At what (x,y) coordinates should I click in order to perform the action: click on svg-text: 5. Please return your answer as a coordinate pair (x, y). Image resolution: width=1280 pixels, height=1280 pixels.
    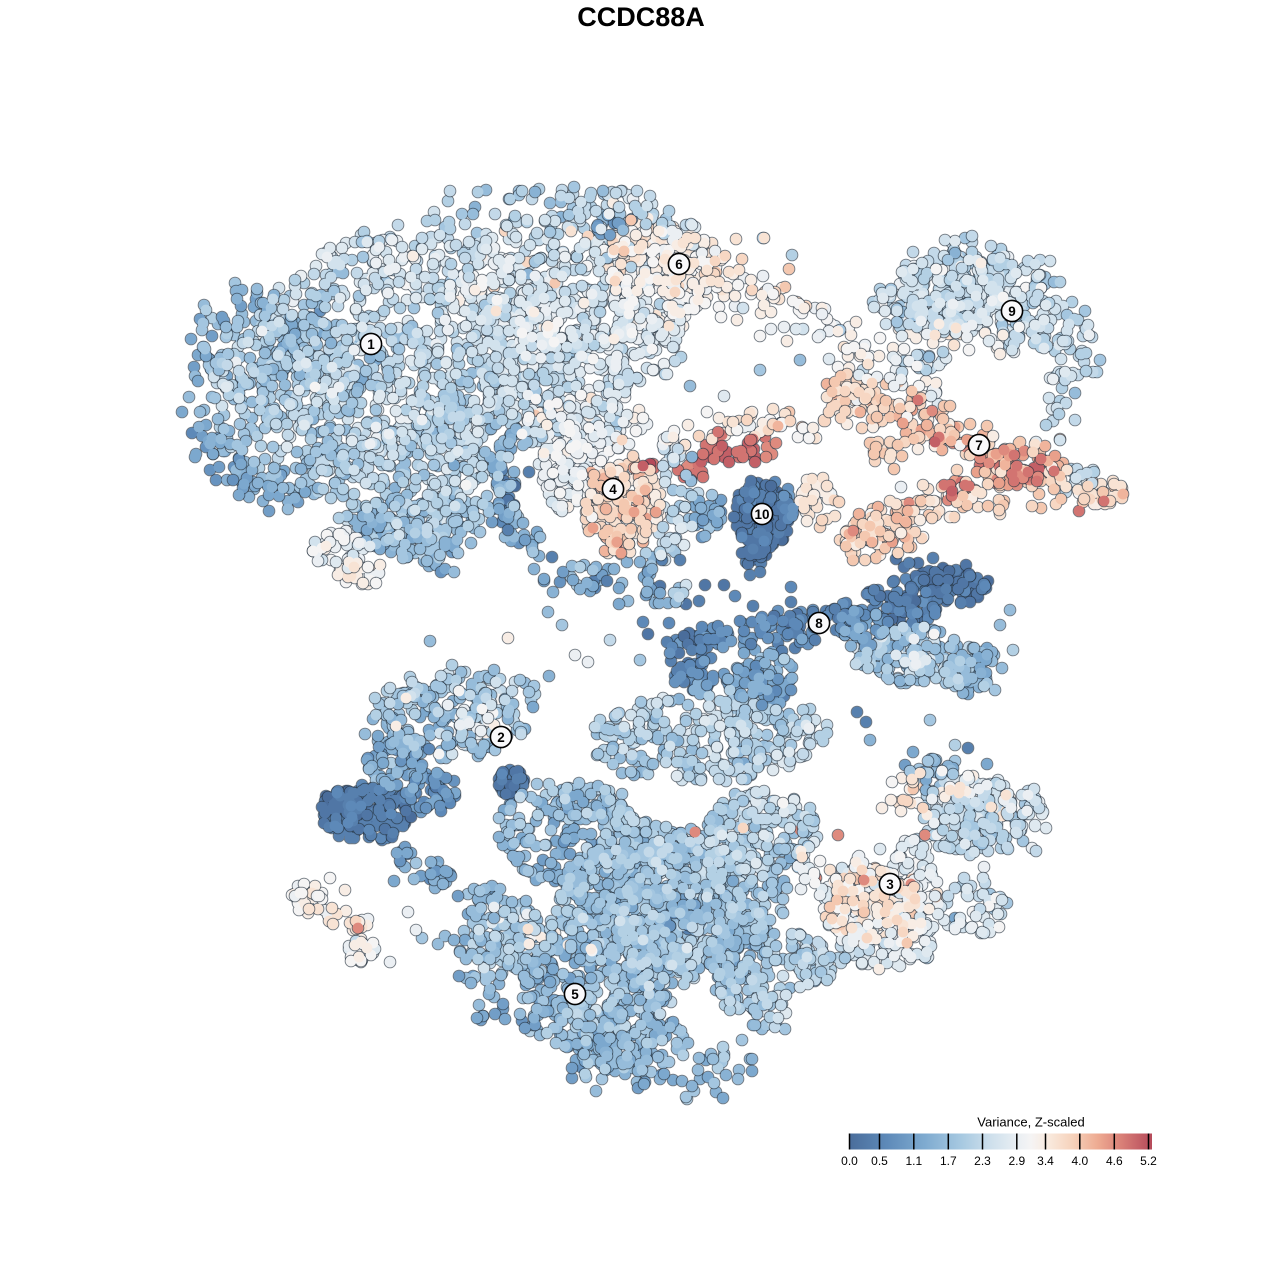
    Looking at the image, I should click on (575, 994).